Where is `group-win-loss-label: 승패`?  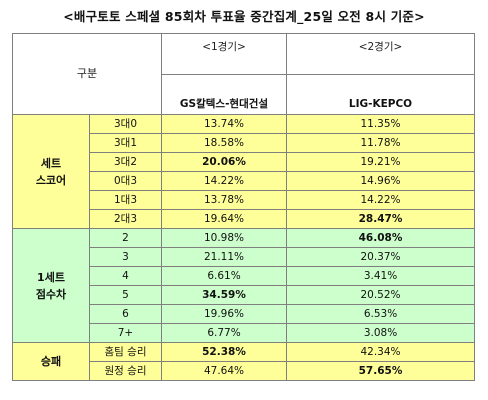
group-win-loss-label: 승패 is located at coordinates (51, 361).